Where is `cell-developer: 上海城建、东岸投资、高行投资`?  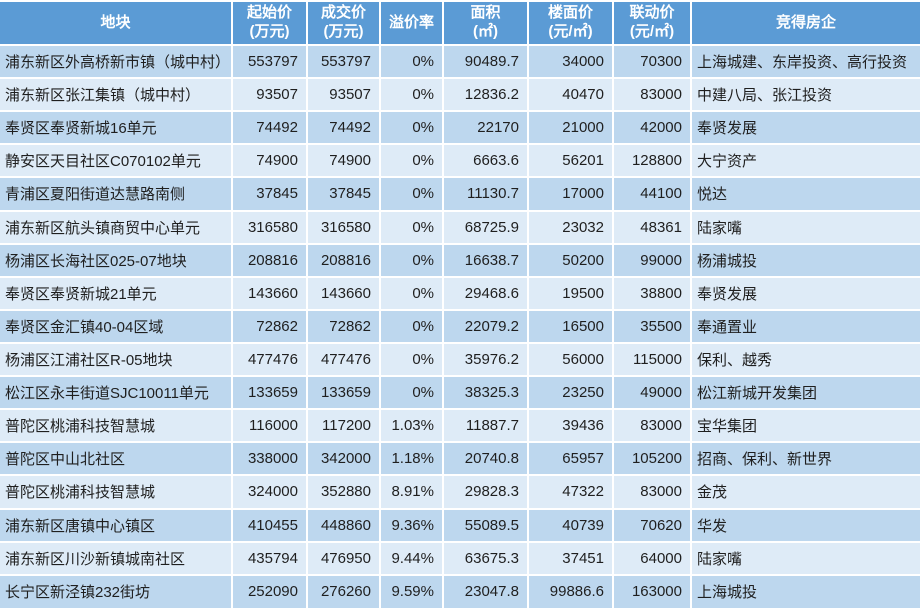 cell-developer: 上海城建、东岸投资、高行投资 is located at coordinates (805, 61).